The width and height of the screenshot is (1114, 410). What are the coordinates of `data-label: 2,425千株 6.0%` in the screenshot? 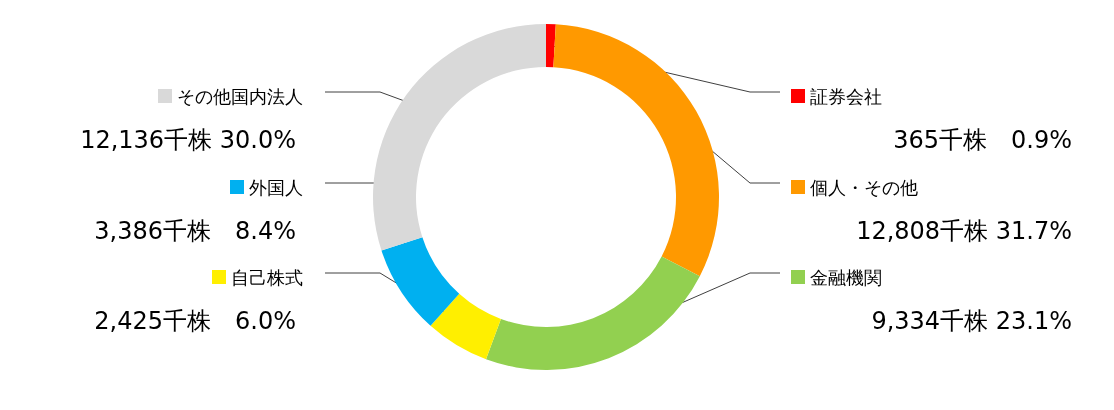 It's located at (195, 321).